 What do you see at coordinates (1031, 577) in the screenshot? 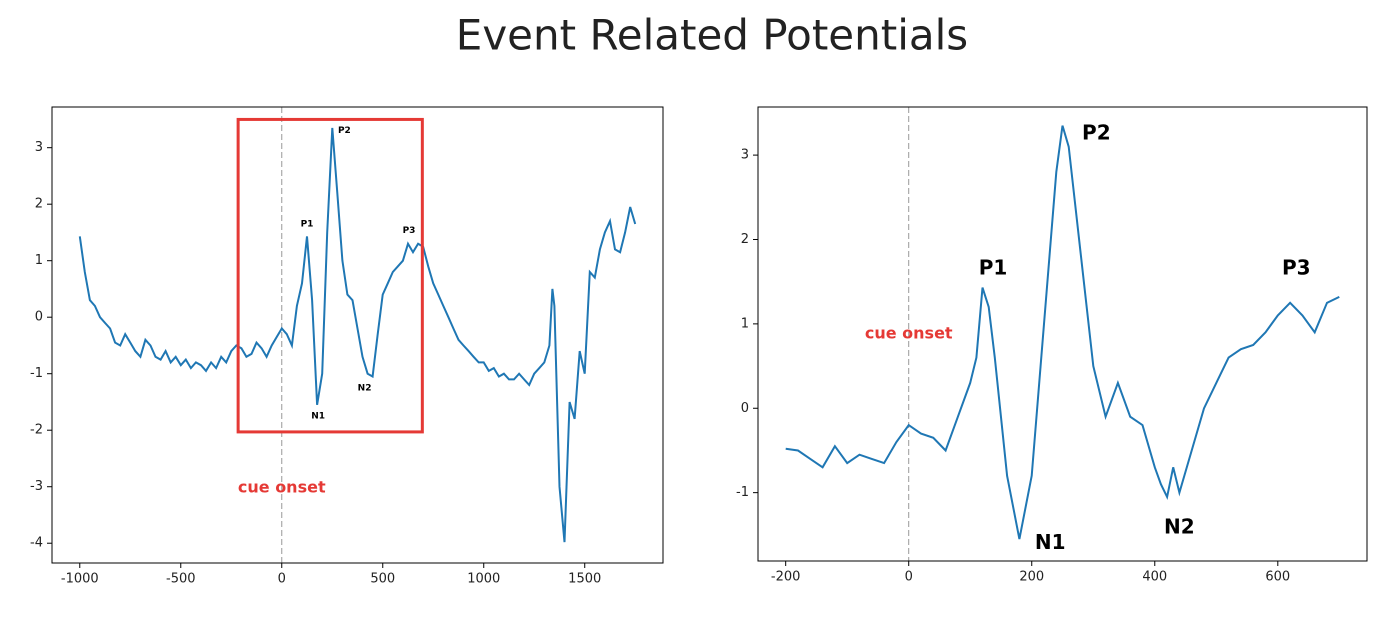
I see `x-tick-label: 200` at bounding box center [1031, 577].